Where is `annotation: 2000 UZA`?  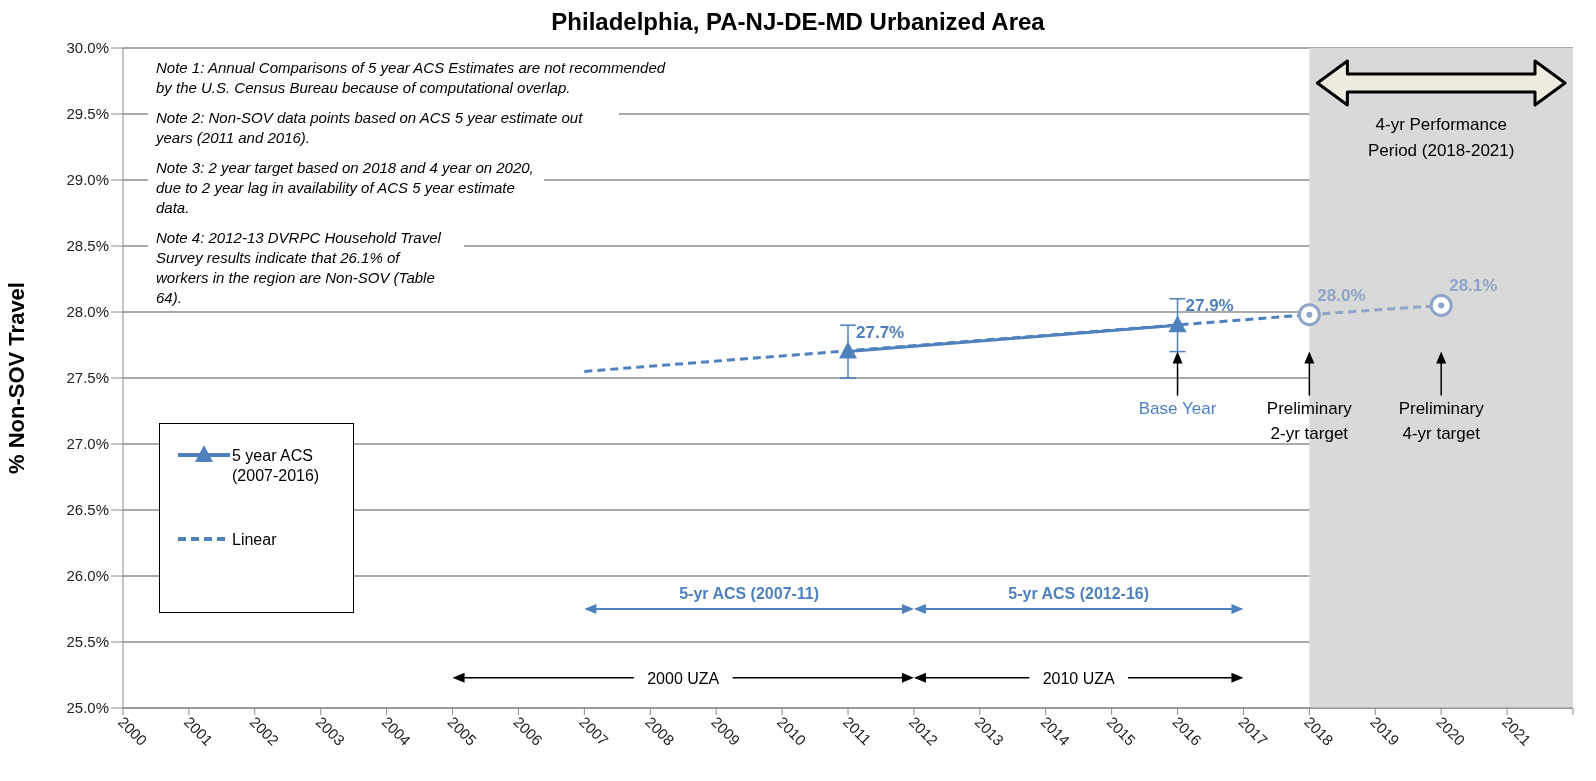 annotation: 2000 UZA is located at coordinates (683, 678).